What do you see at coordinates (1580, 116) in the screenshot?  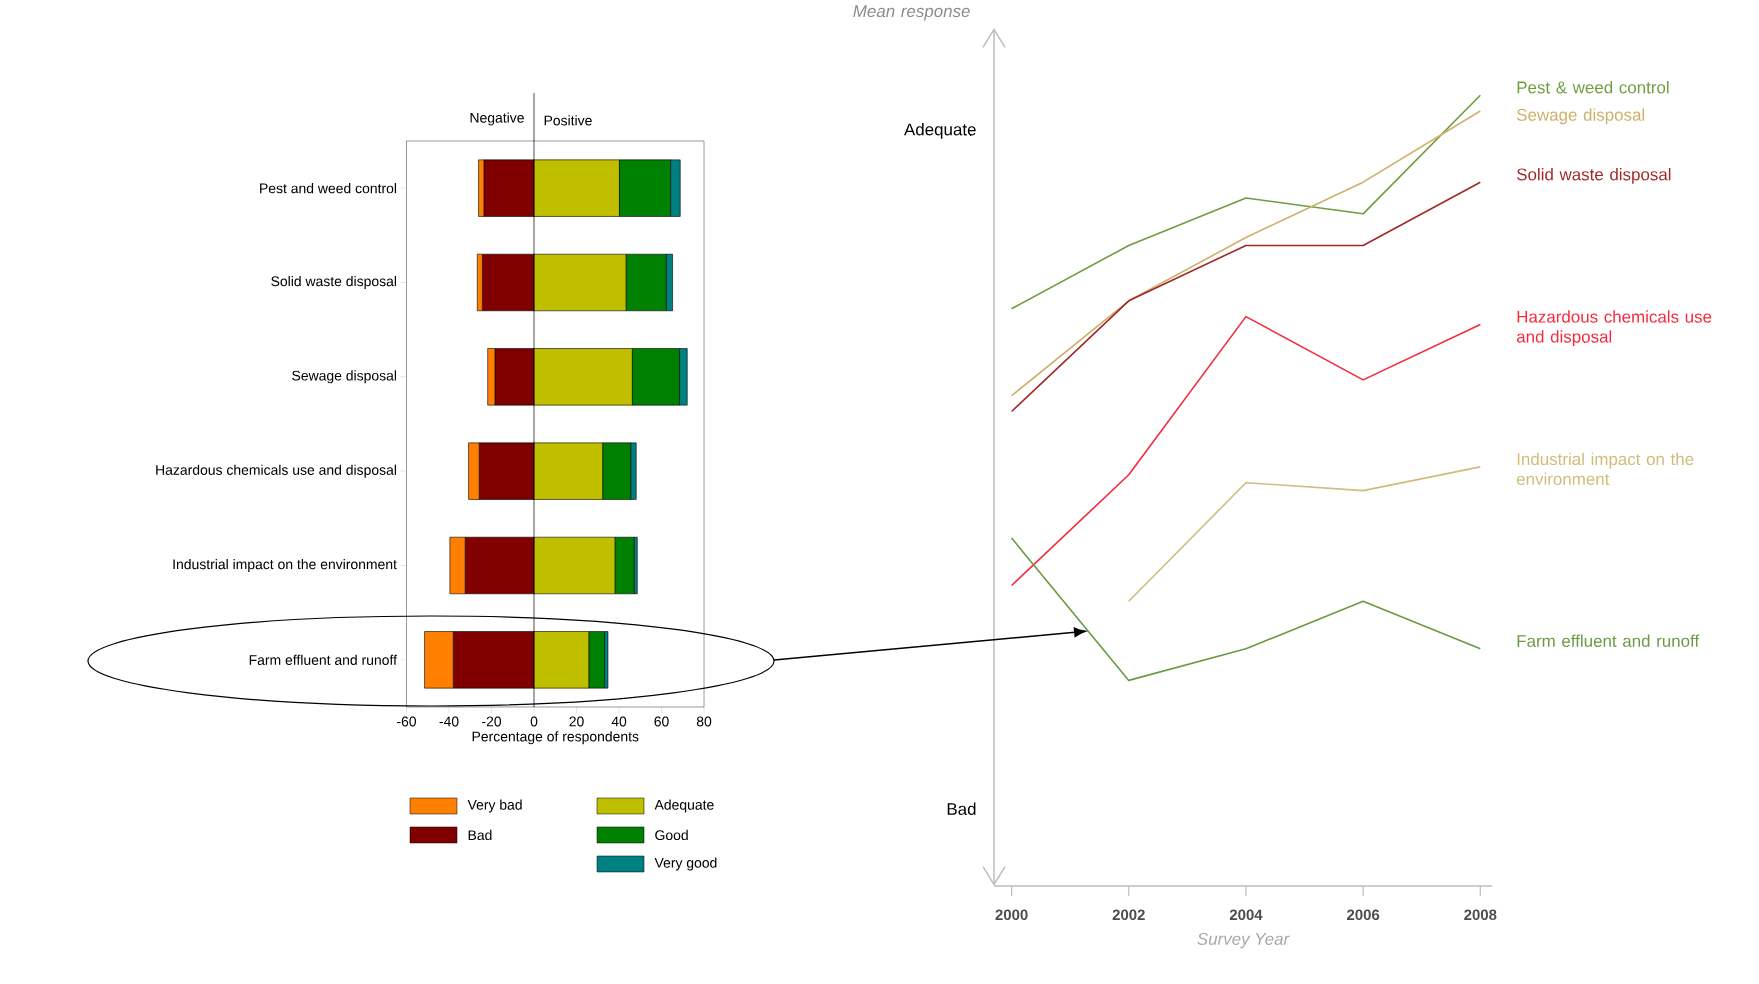 I see `text: Sewage disposal` at bounding box center [1580, 116].